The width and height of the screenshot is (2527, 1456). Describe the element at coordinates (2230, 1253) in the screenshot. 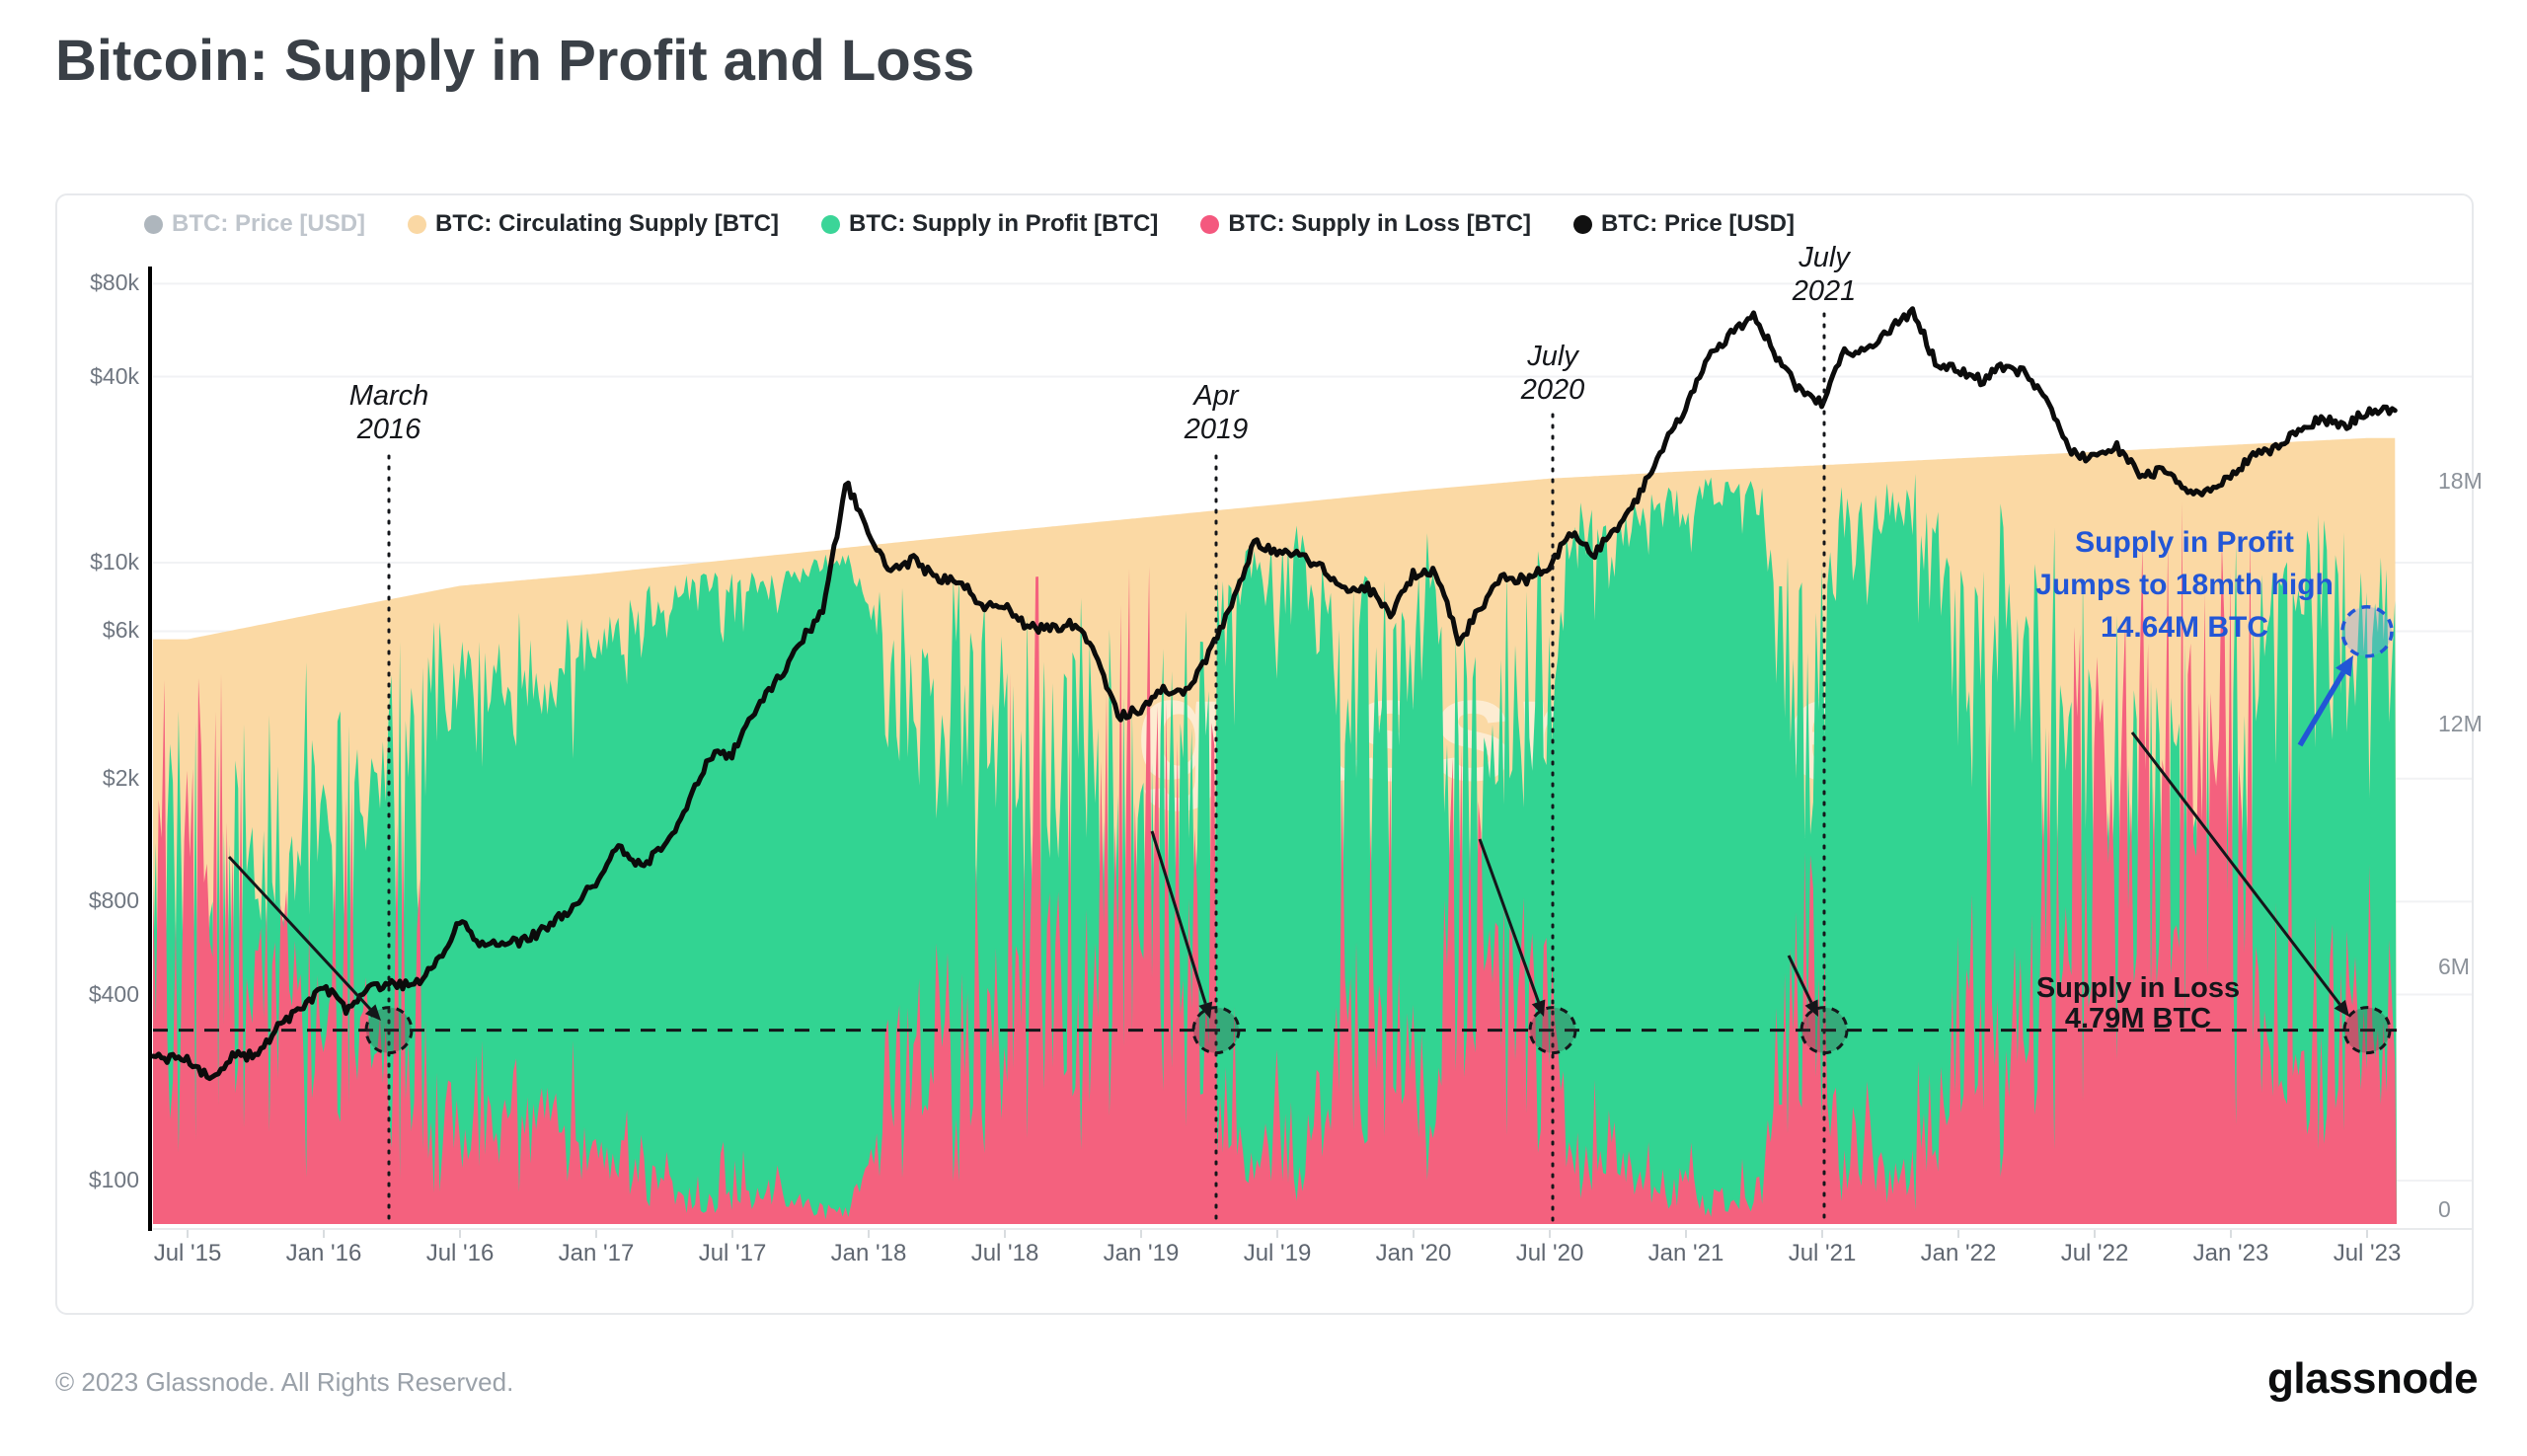

I see `time-axis-tick-label: Jan '23` at that location.